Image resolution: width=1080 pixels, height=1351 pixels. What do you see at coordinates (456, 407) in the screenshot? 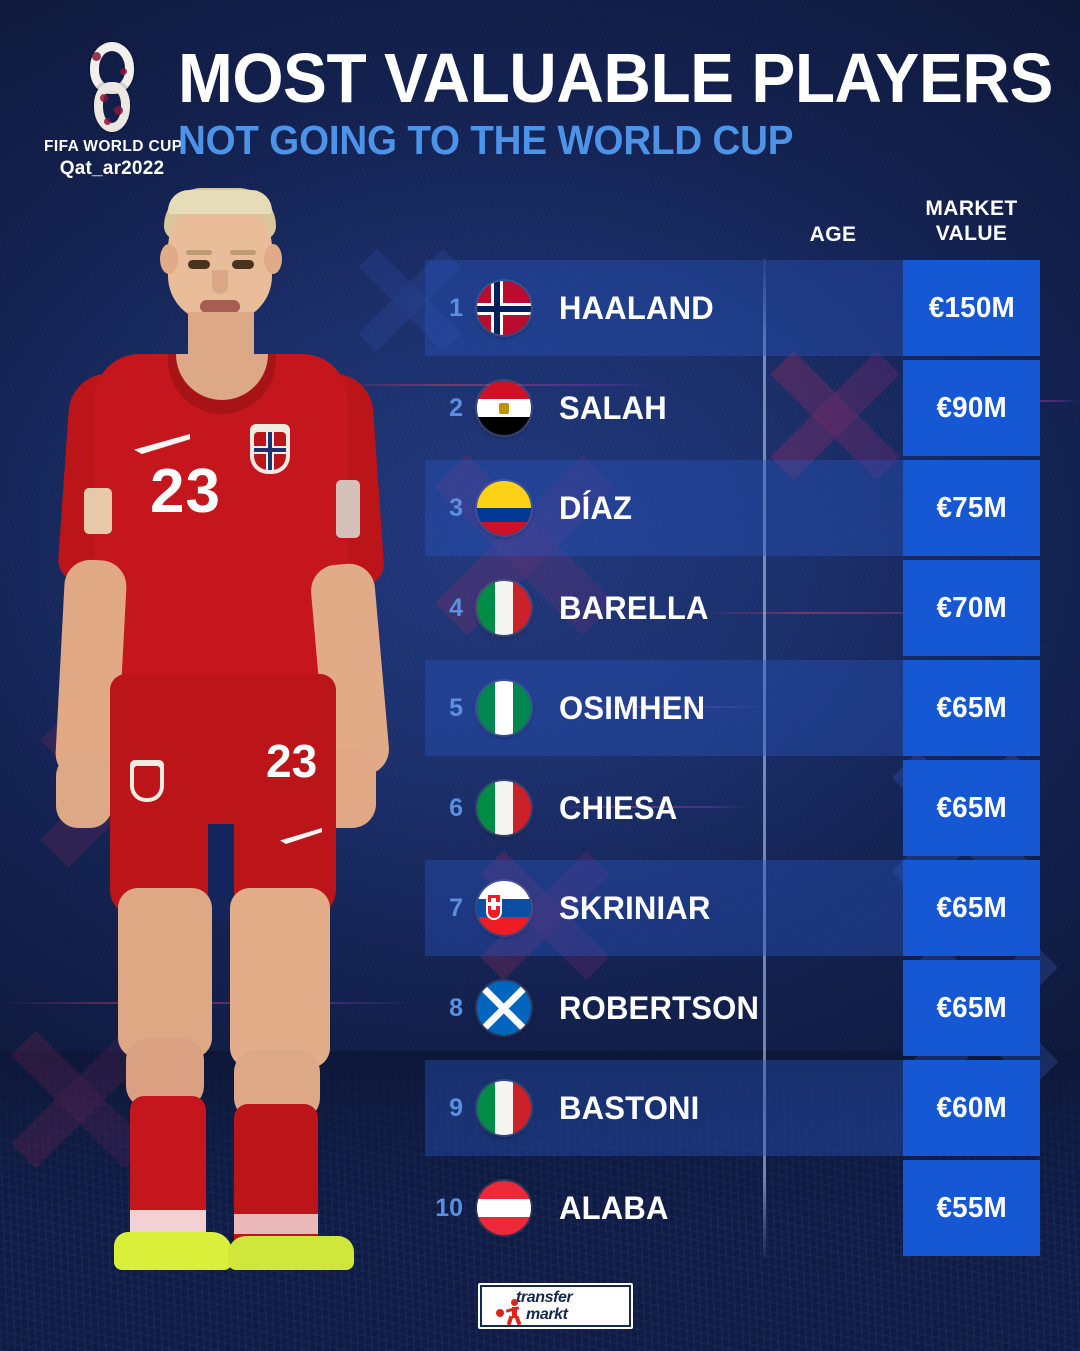
I see `row-rank: 2` at bounding box center [456, 407].